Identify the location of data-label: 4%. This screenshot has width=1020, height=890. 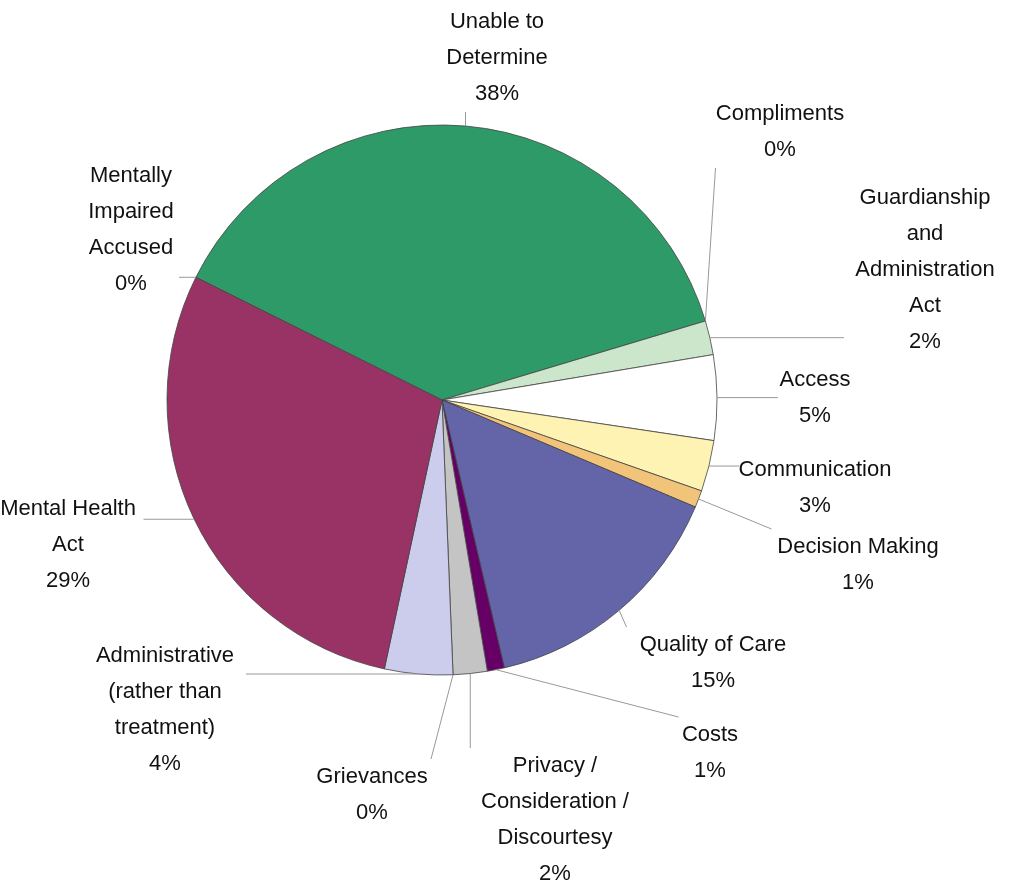
(165, 762).